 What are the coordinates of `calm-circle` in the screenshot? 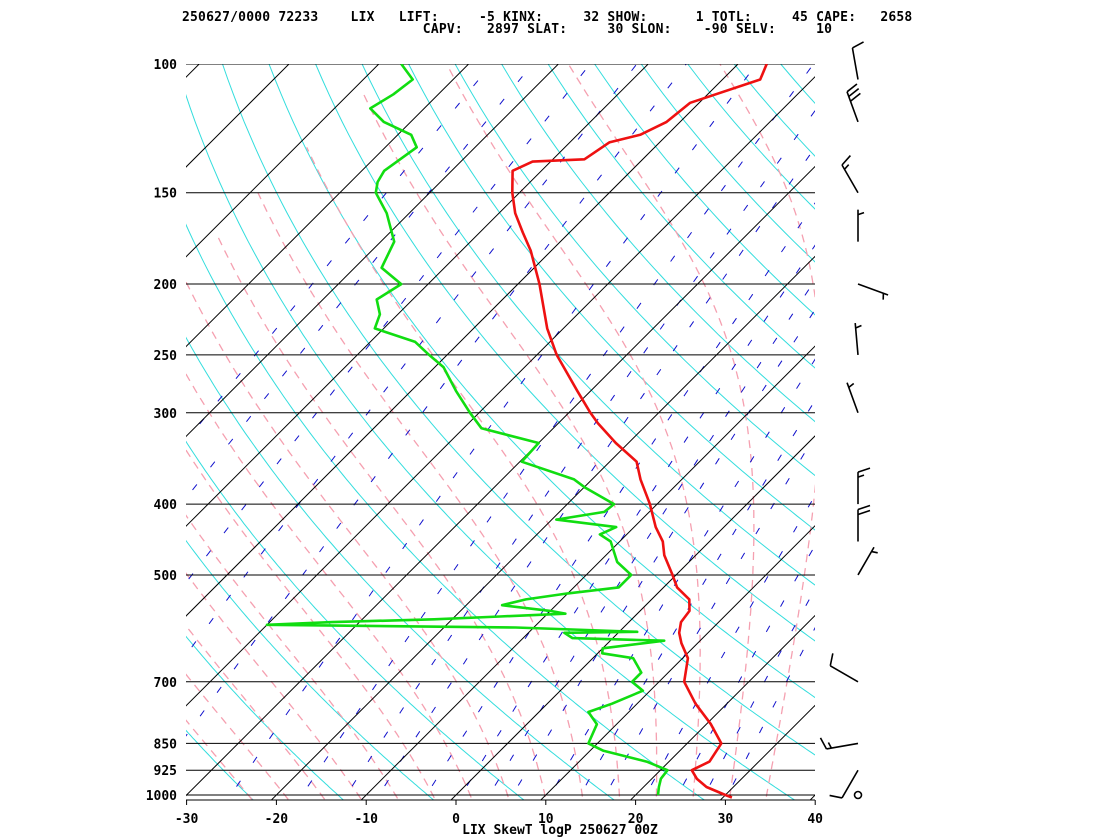 It's located at (858, 795).